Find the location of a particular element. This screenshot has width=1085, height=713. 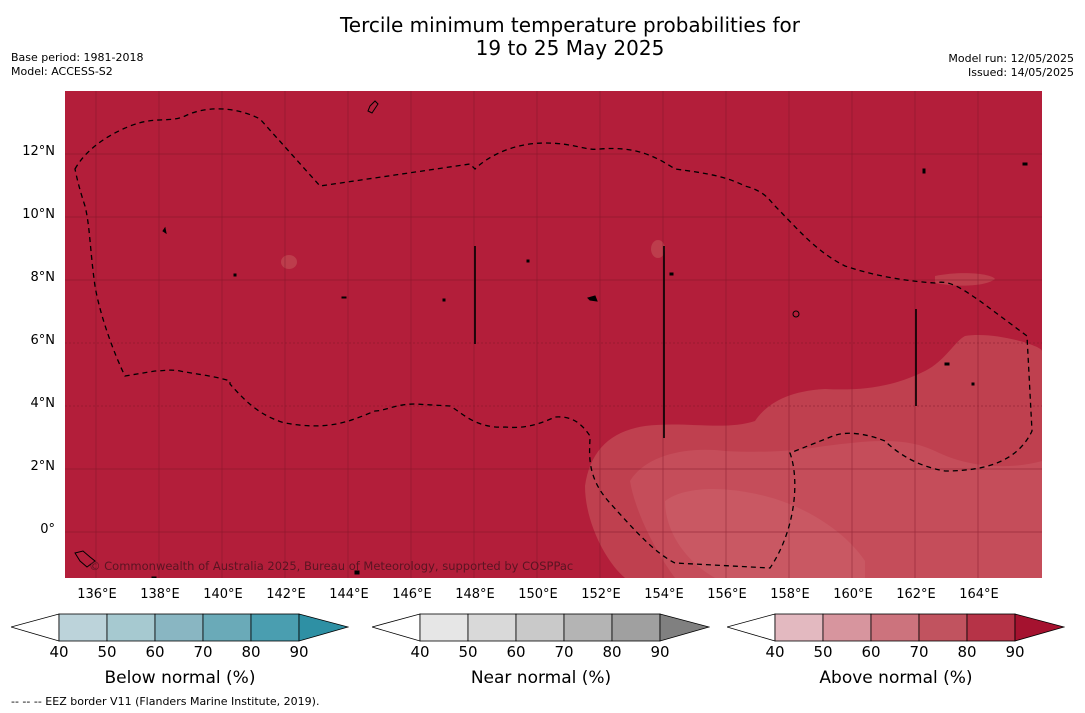

lon-label-138e: 138°E is located at coordinates (160, 594).